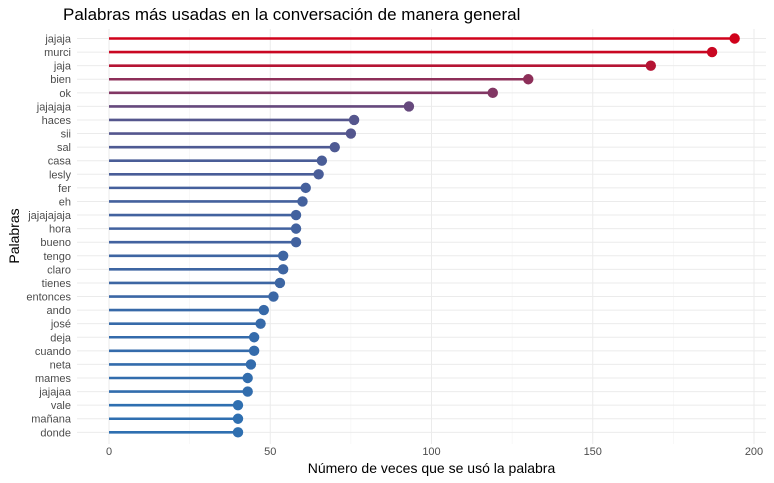 This screenshot has height=483, width=774. I want to click on y-tick-label: jaja, so click(62, 67).